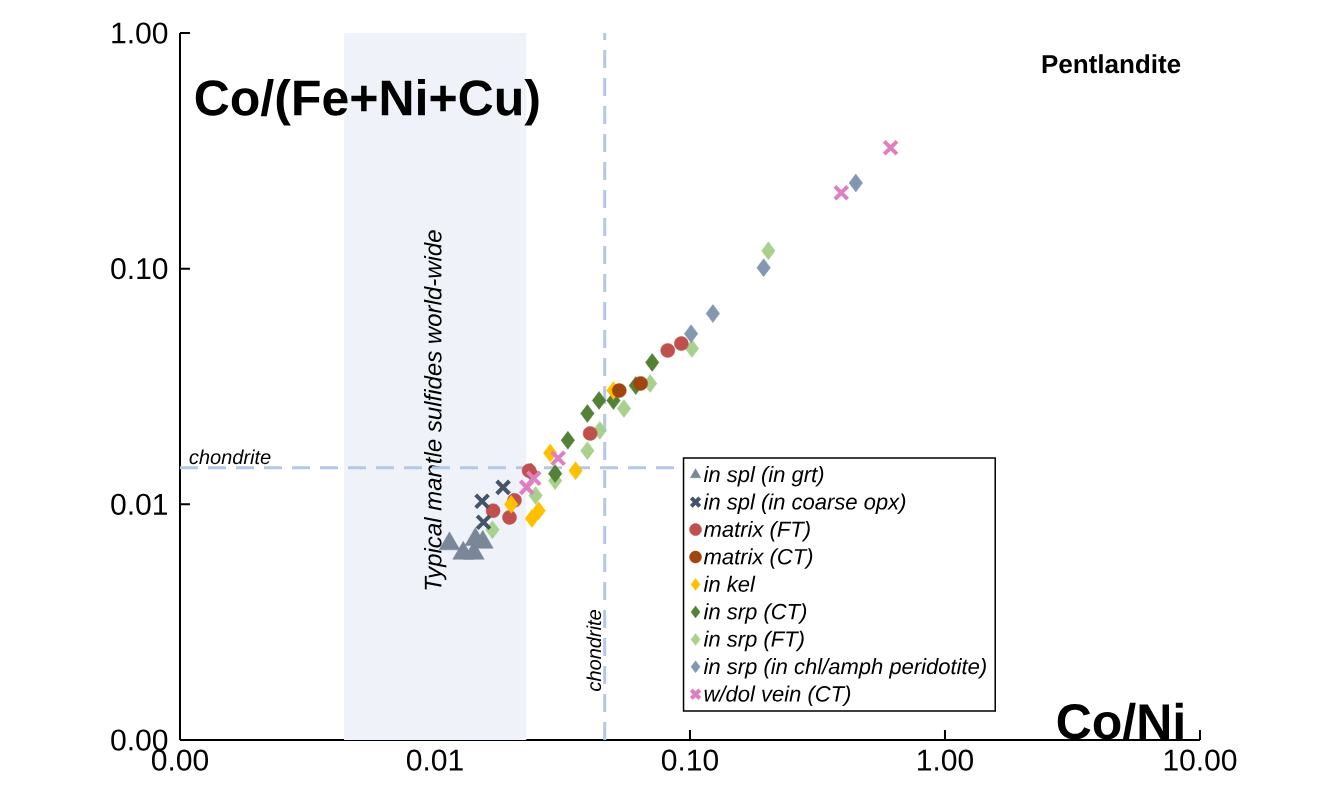  Describe the element at coordinates (753, 641) in the screenshot. I see `legend-label: in srp (FT)` at that location.